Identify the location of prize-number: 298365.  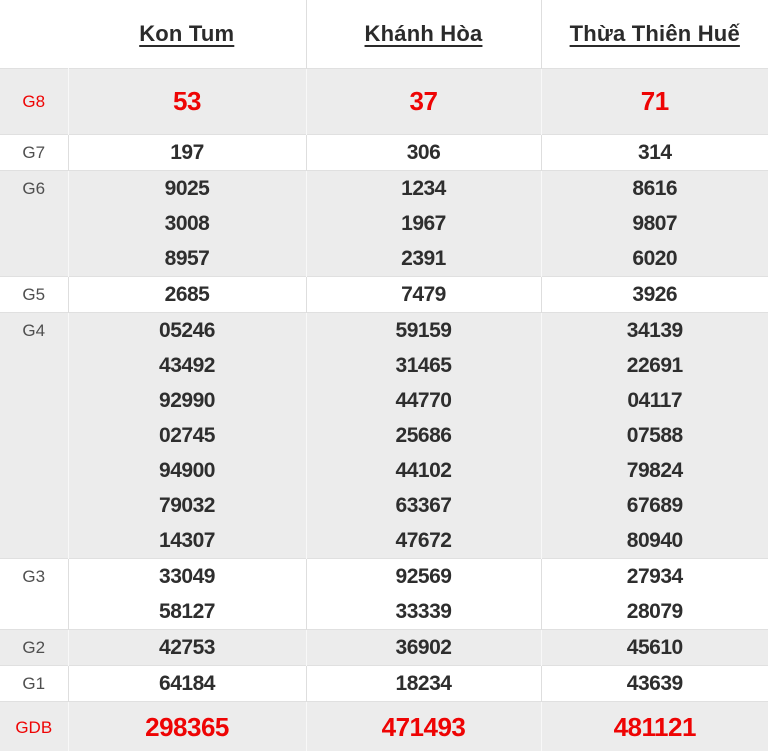
(187, 727).